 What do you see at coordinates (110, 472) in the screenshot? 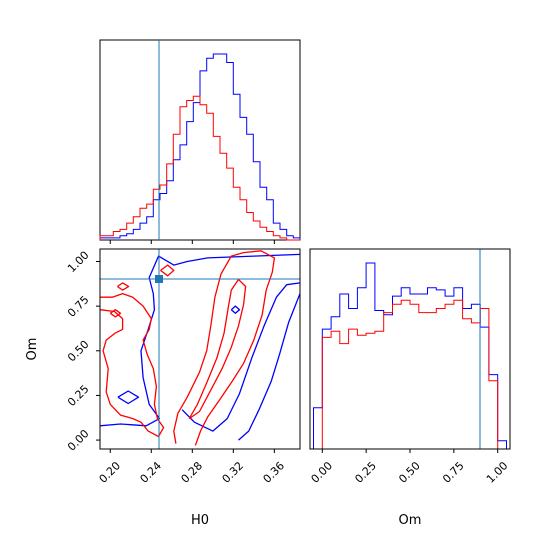
I see `h0-om-contour-xtick-label-0: 0.20` at bounding box center [110, 472].